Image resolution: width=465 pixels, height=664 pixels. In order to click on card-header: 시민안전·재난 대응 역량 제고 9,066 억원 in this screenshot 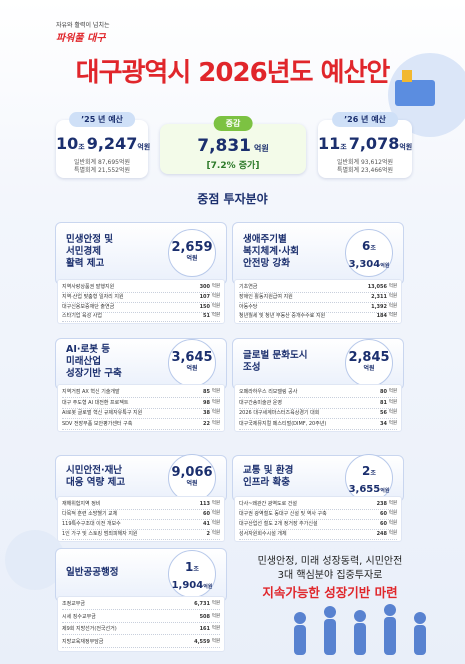, I will do `click(141, 477)`.